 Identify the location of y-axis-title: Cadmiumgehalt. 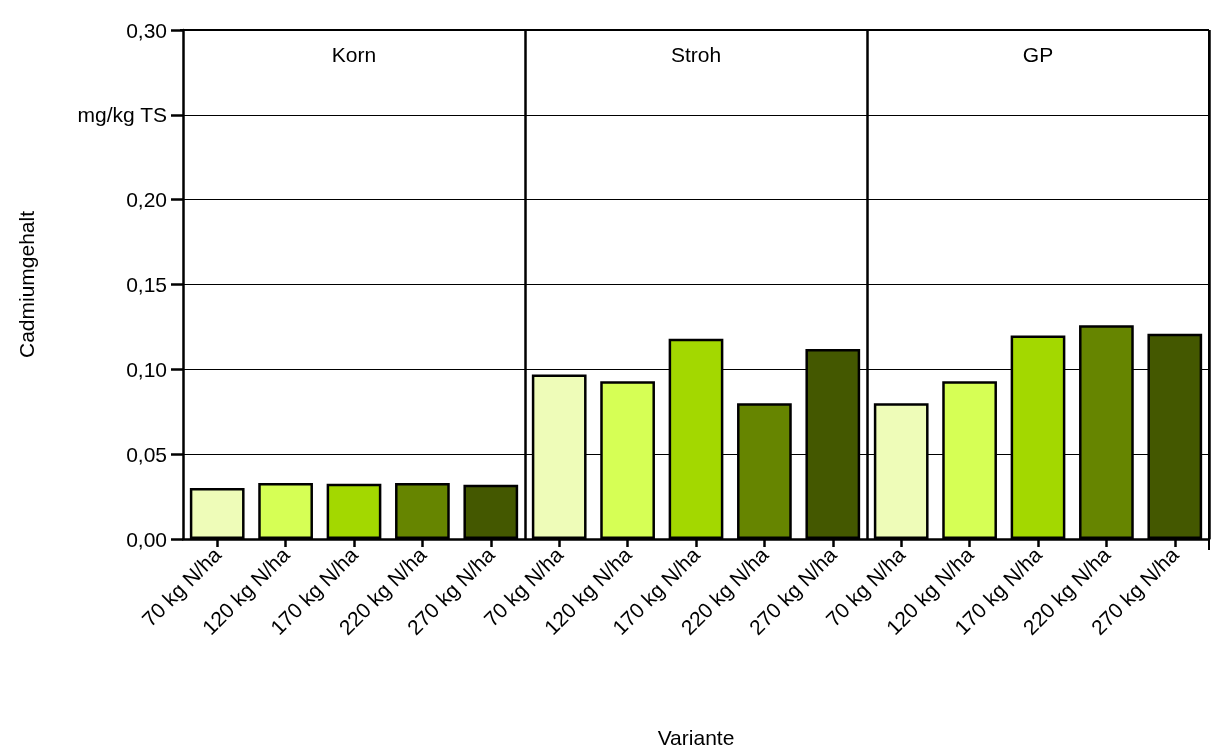
(26, 284).